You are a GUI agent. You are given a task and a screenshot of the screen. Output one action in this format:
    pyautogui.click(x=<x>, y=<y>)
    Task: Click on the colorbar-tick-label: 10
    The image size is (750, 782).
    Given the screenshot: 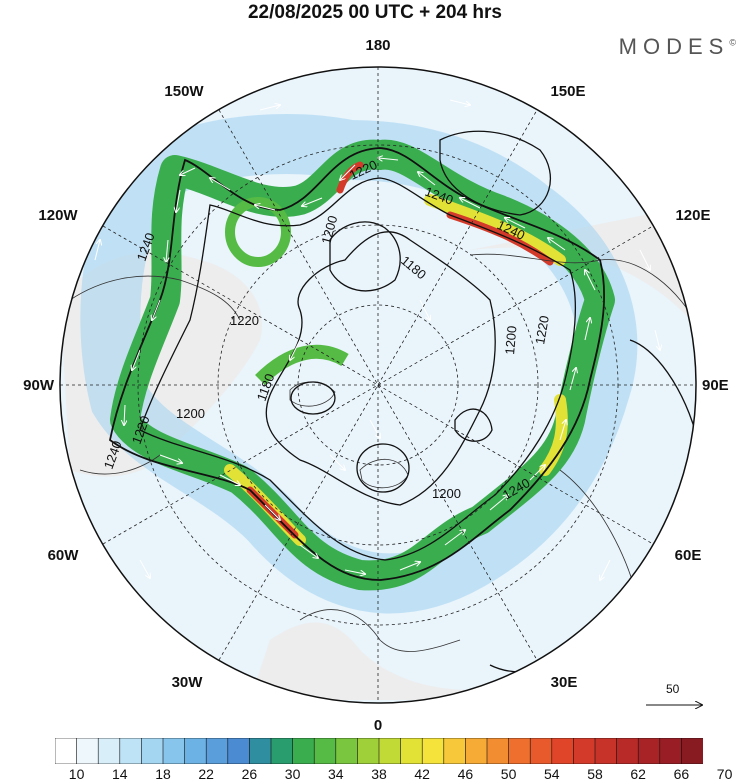 What is the action you would take?
    pyautogui.click(x=76, y=774)
    